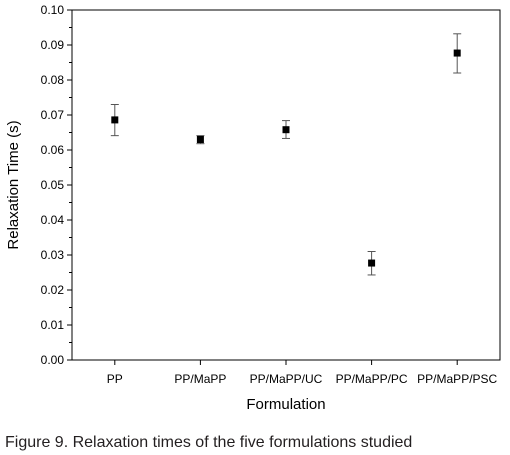  What do you see at coordinates (53, 10) in the screenshot?
I see `y-tick-label: 0.10` at bounding box center [53, 10].